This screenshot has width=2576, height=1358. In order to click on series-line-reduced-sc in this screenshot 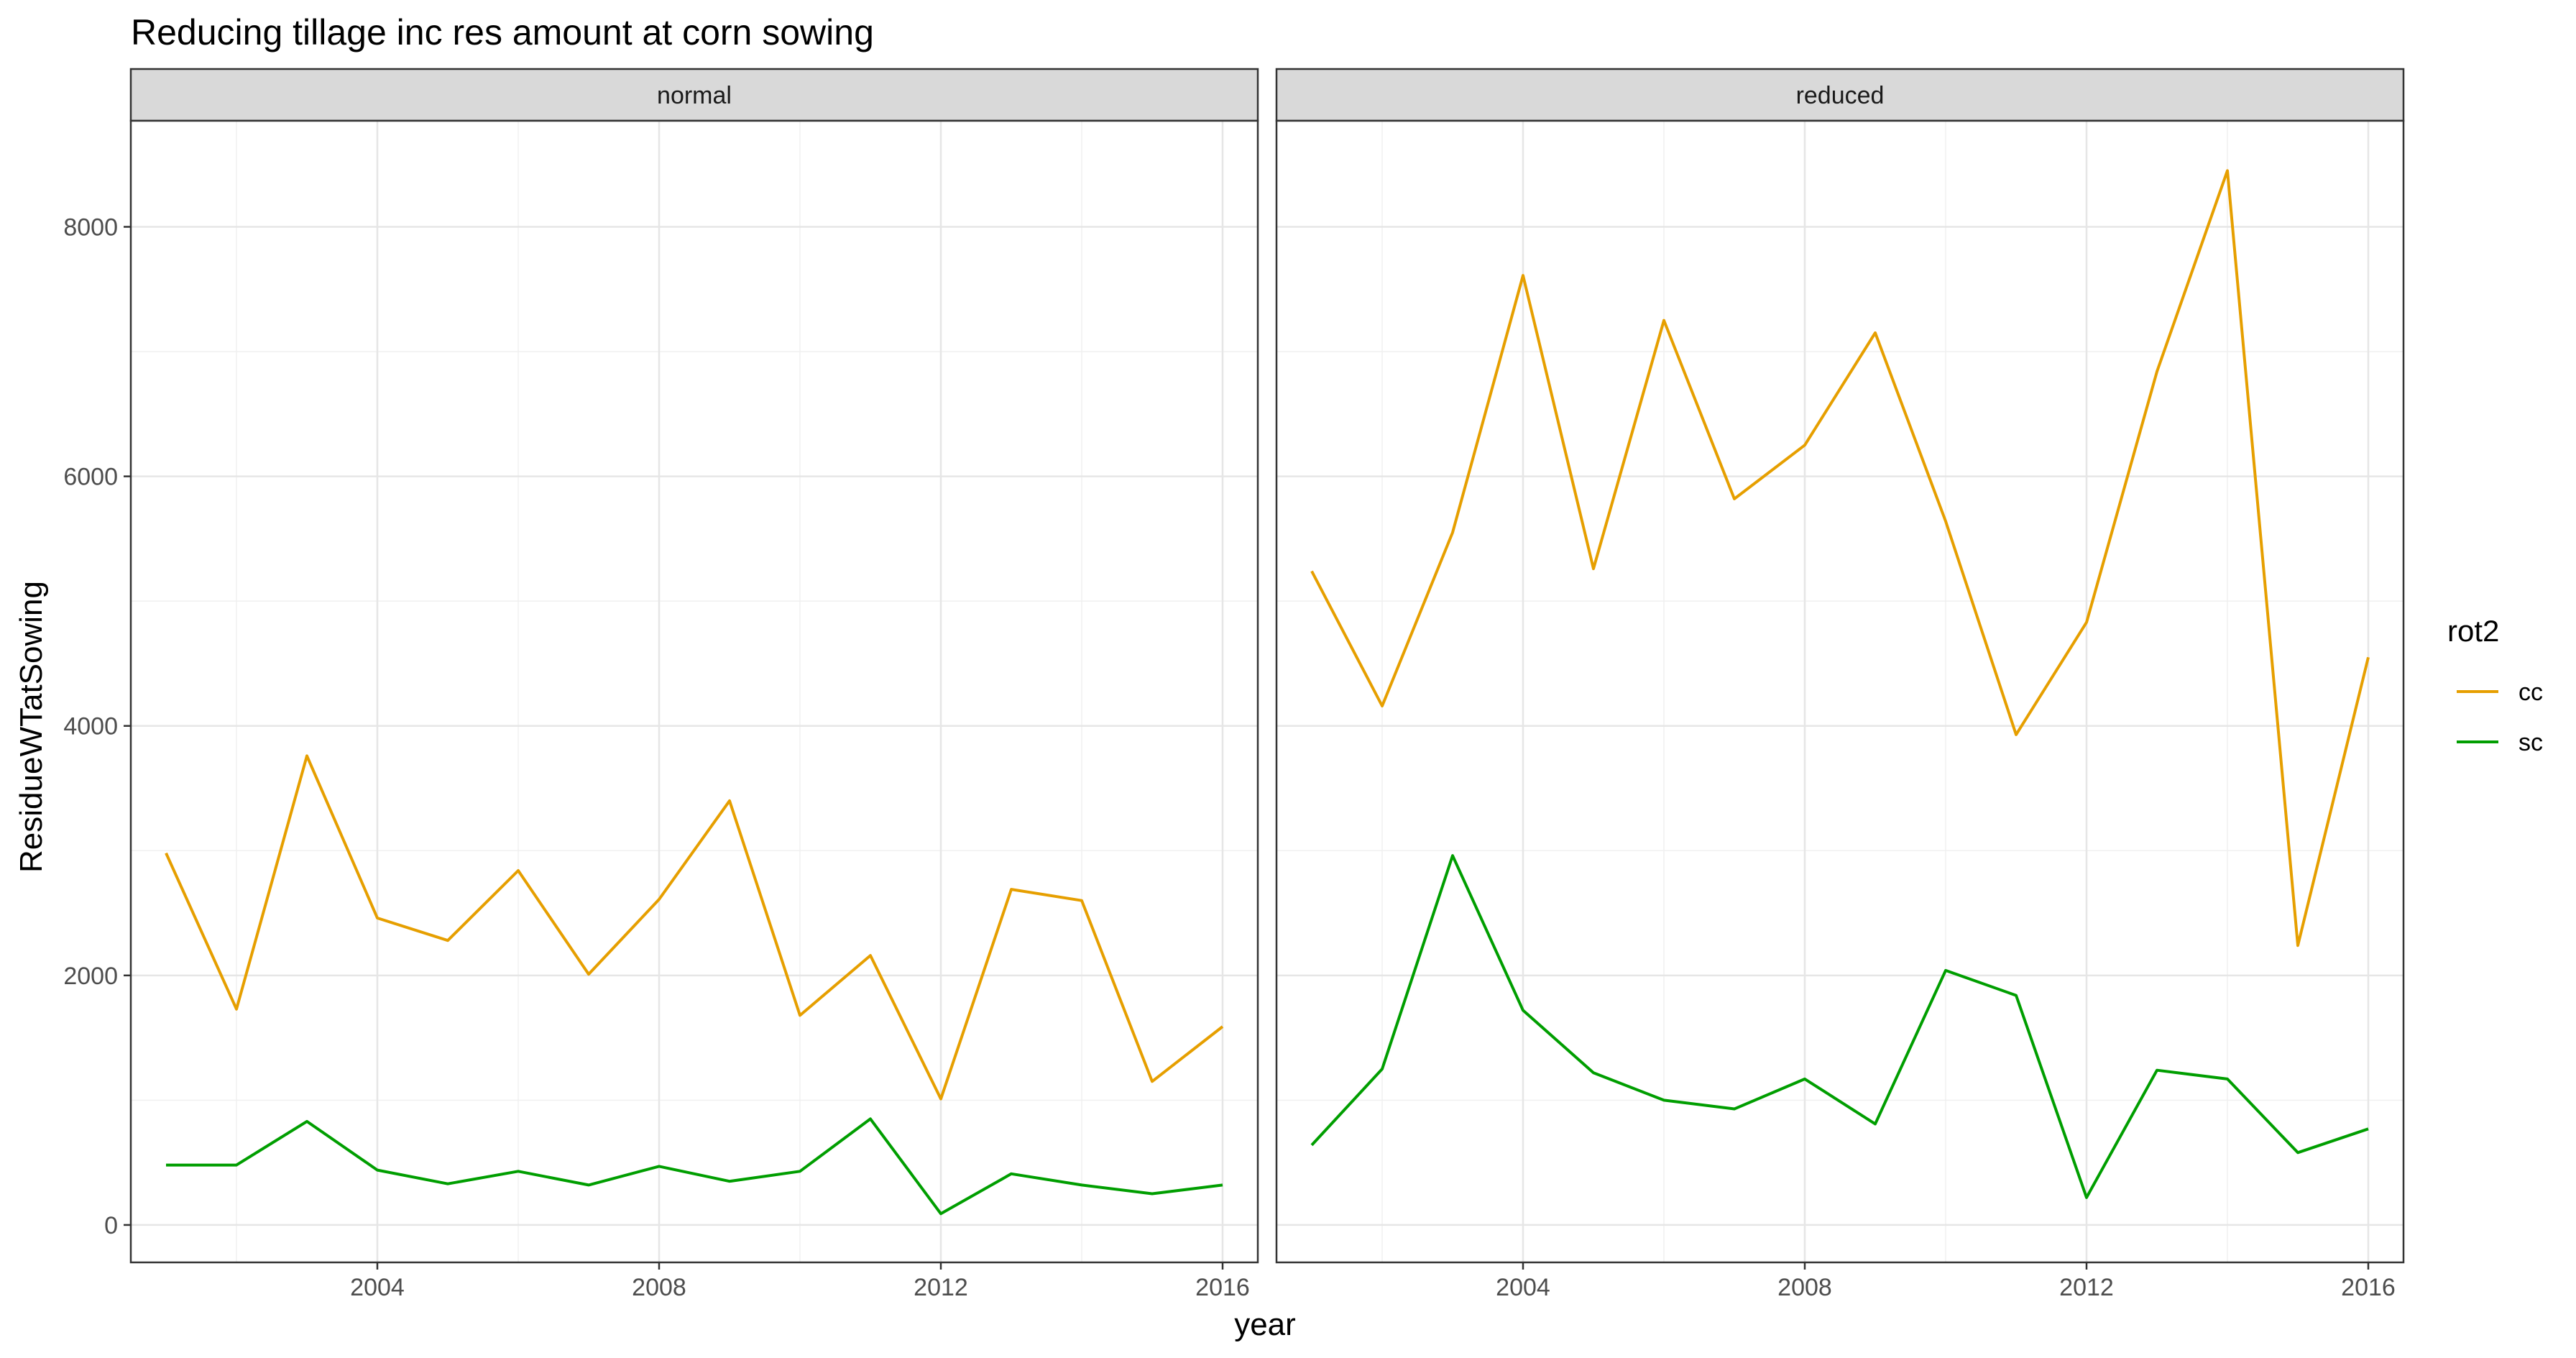, I will do `click(1839, 1026)`.